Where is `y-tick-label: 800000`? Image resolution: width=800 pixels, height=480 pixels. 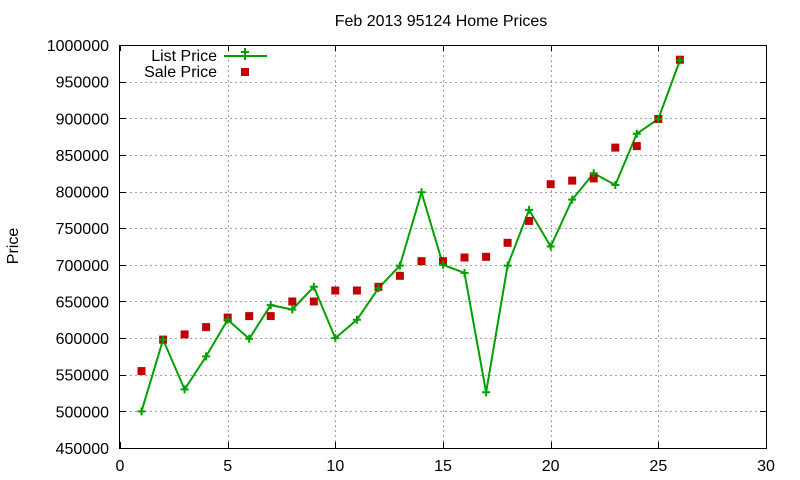
y-tick-label: 800000 is located at coordinates (82, 193).